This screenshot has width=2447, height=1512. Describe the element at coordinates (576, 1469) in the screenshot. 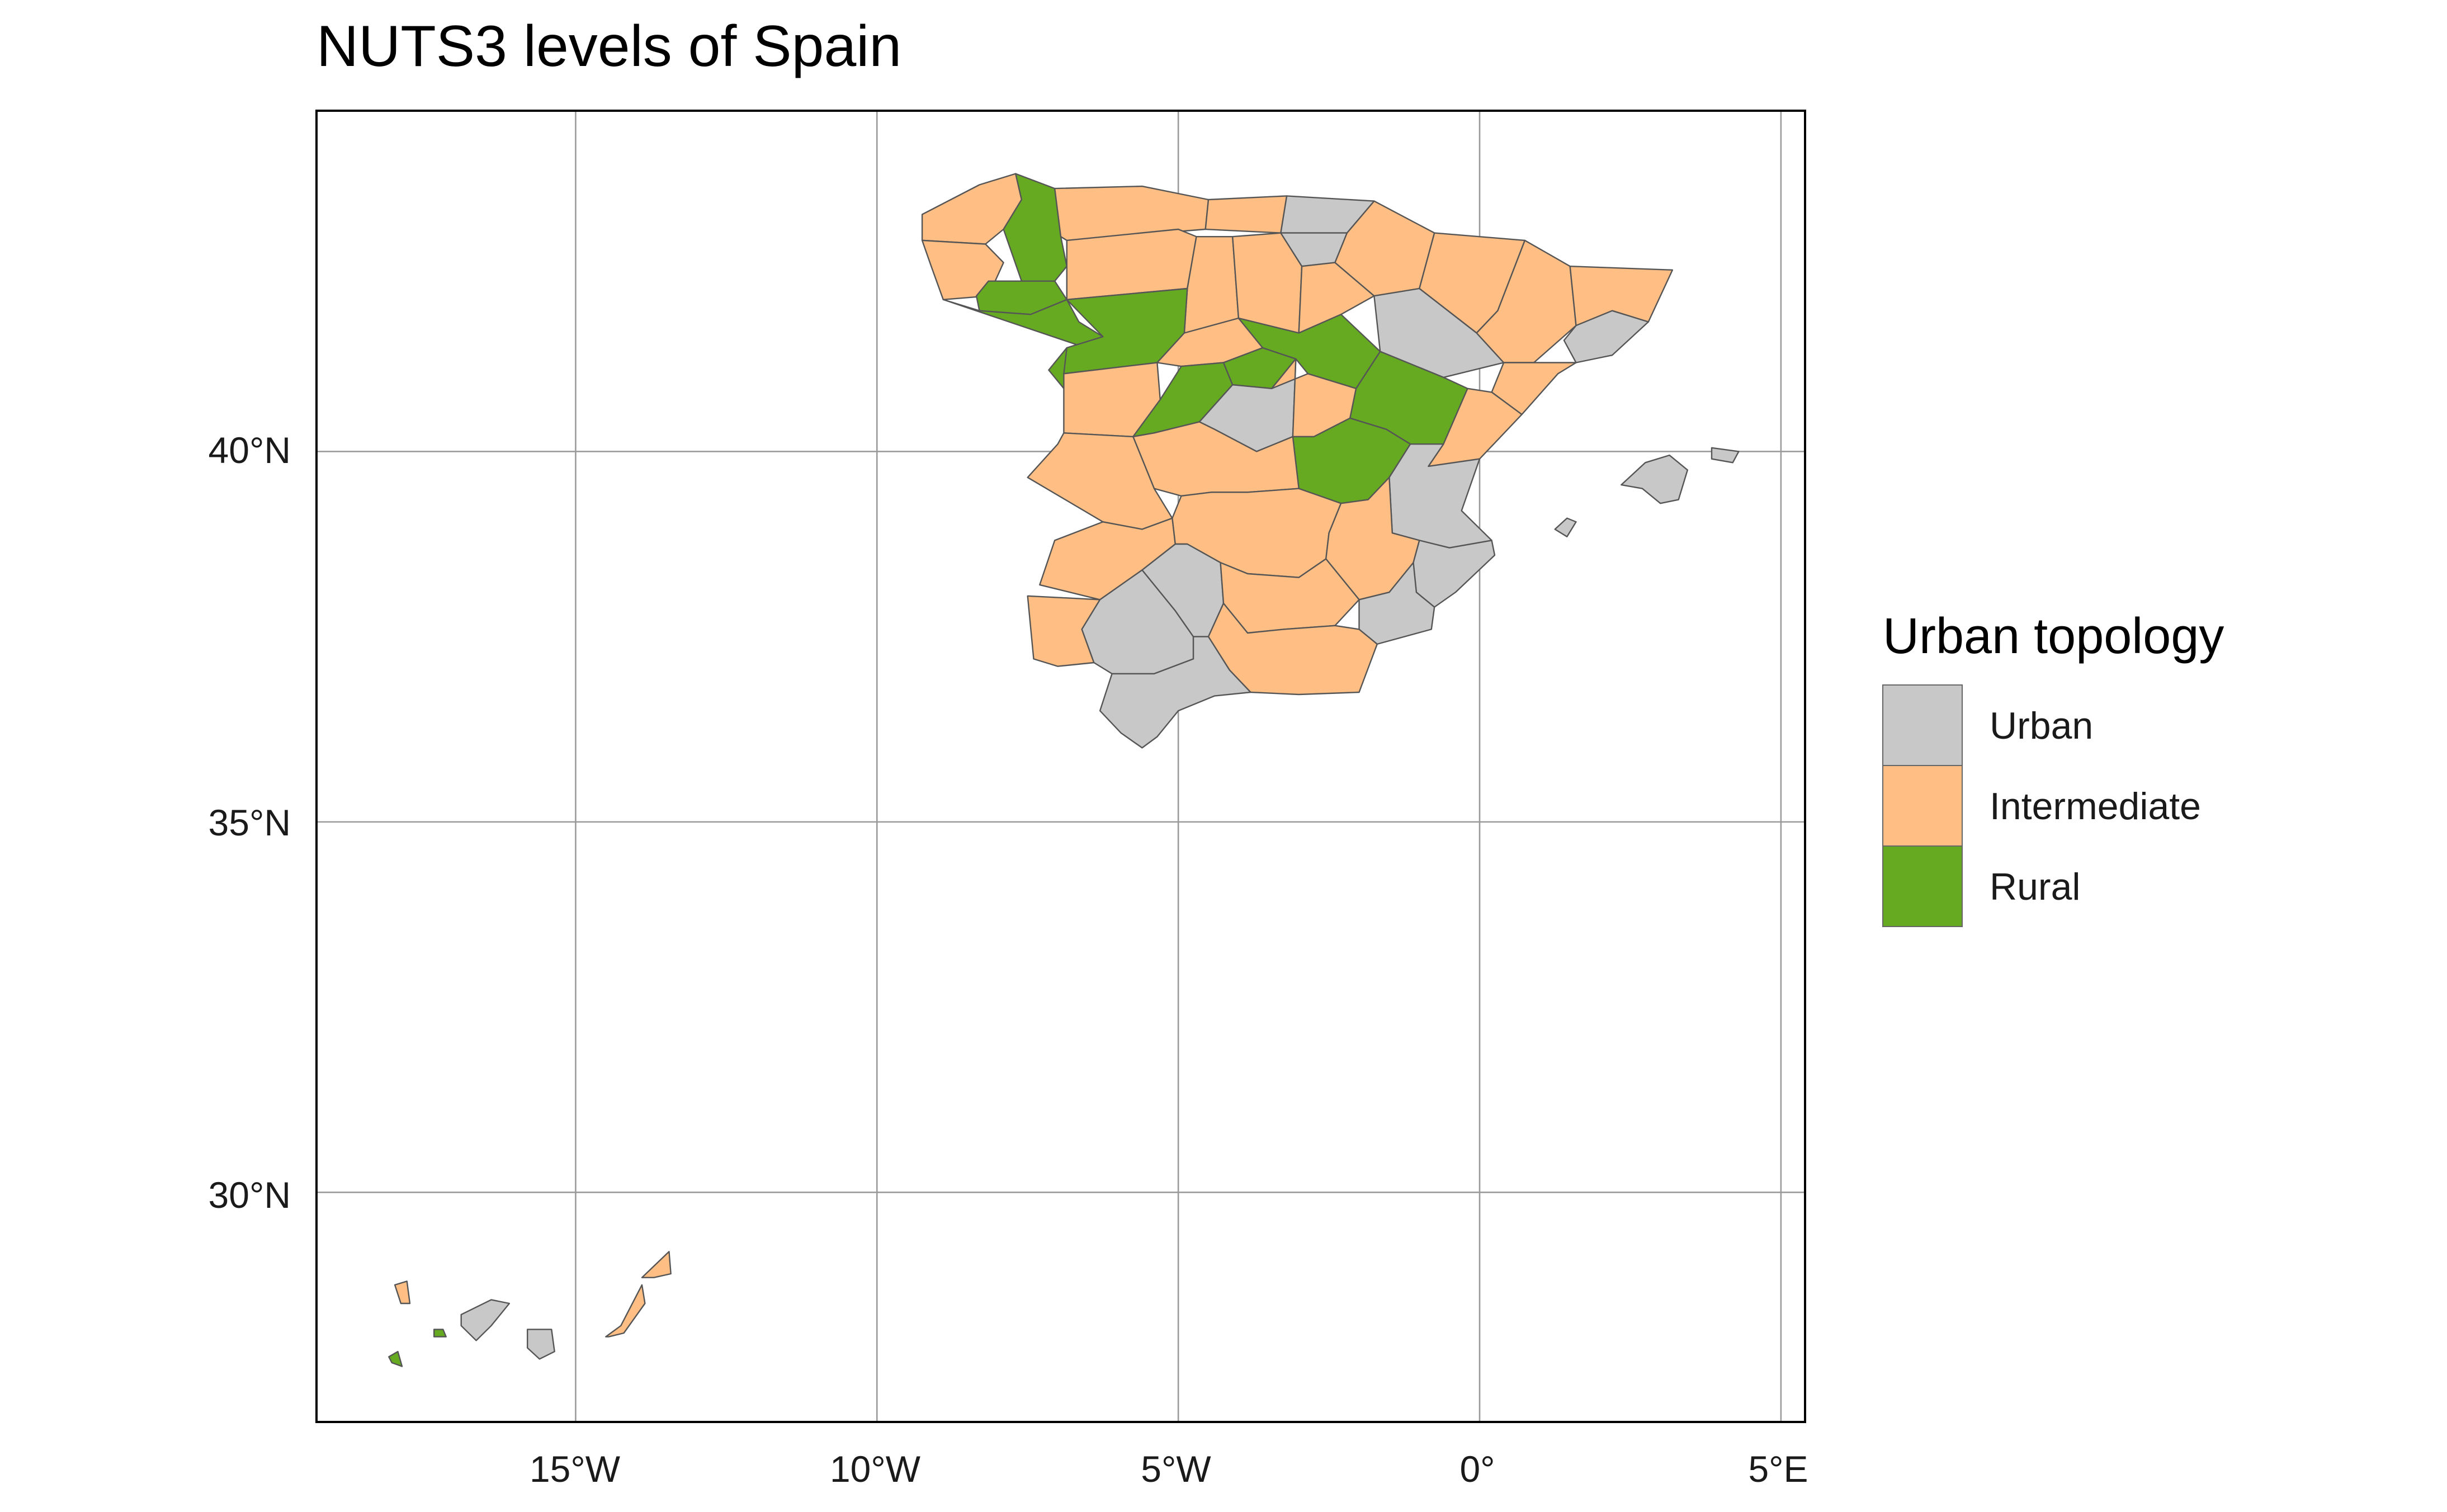

I see `x-tick-label-15w: 15°W` at that location.